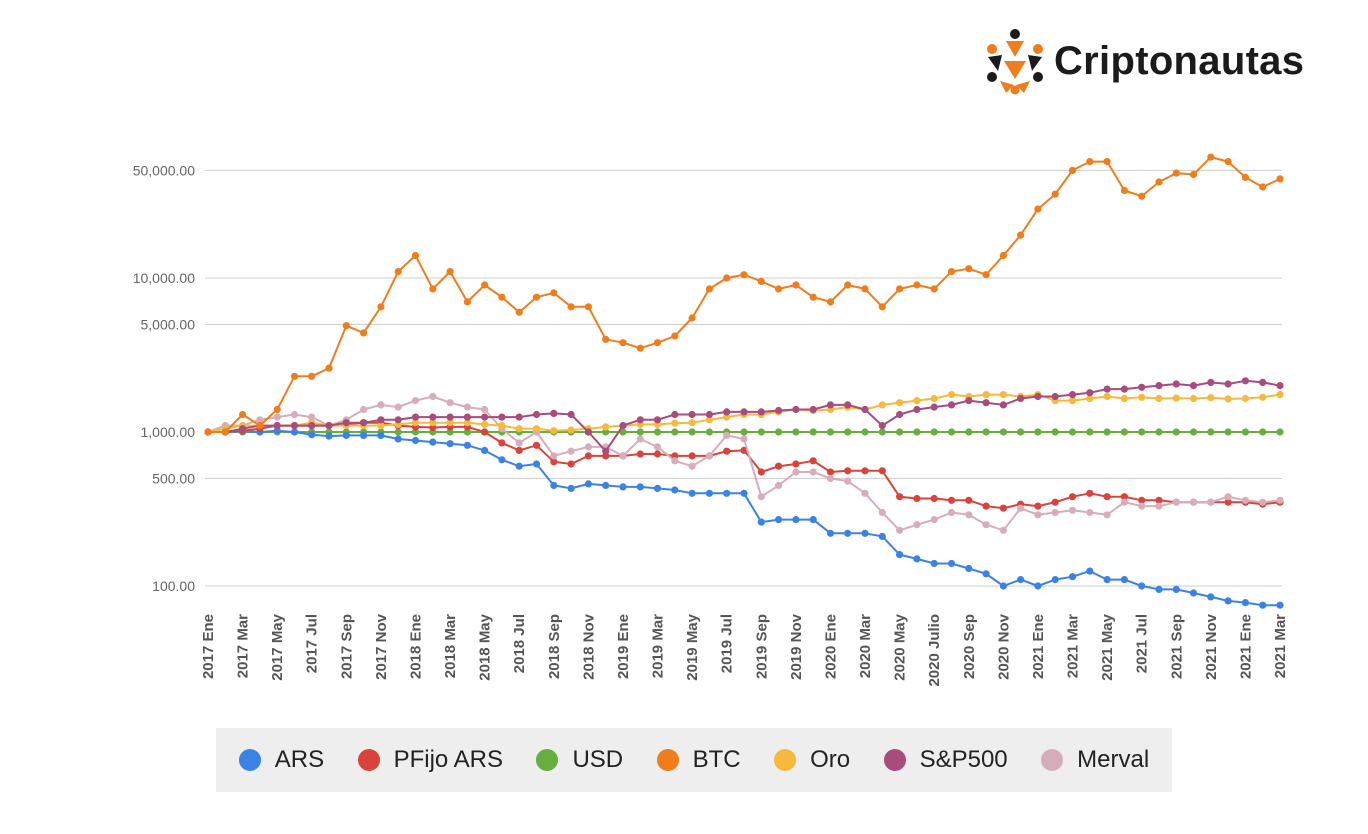  What do you see at coordinates (299, 759) in the screenshot?
I see `legend-label: ARS` at bounding box center [299, 759].